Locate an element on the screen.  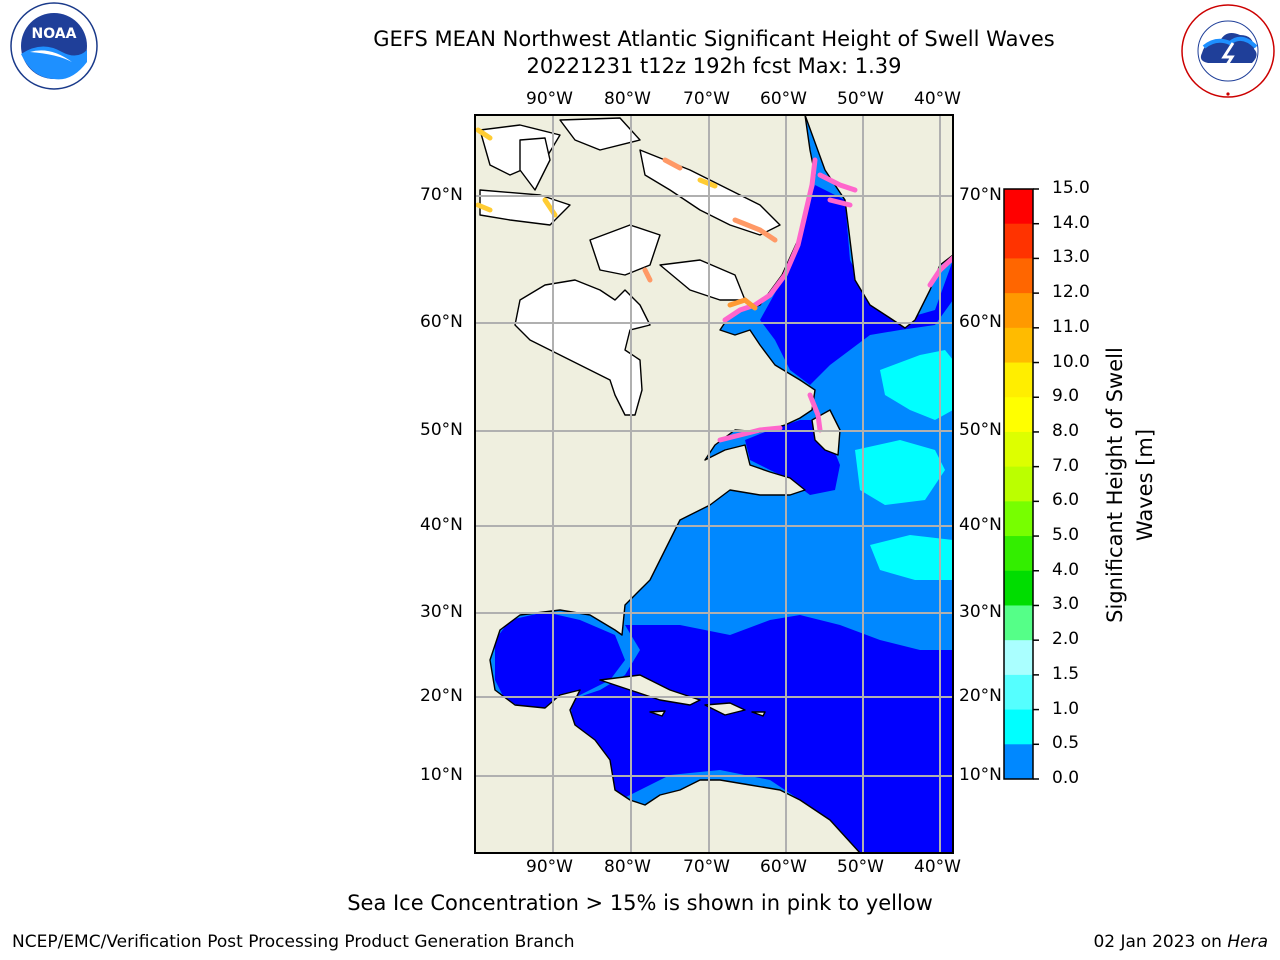
colorbar is located at coordinates (1018, 484).